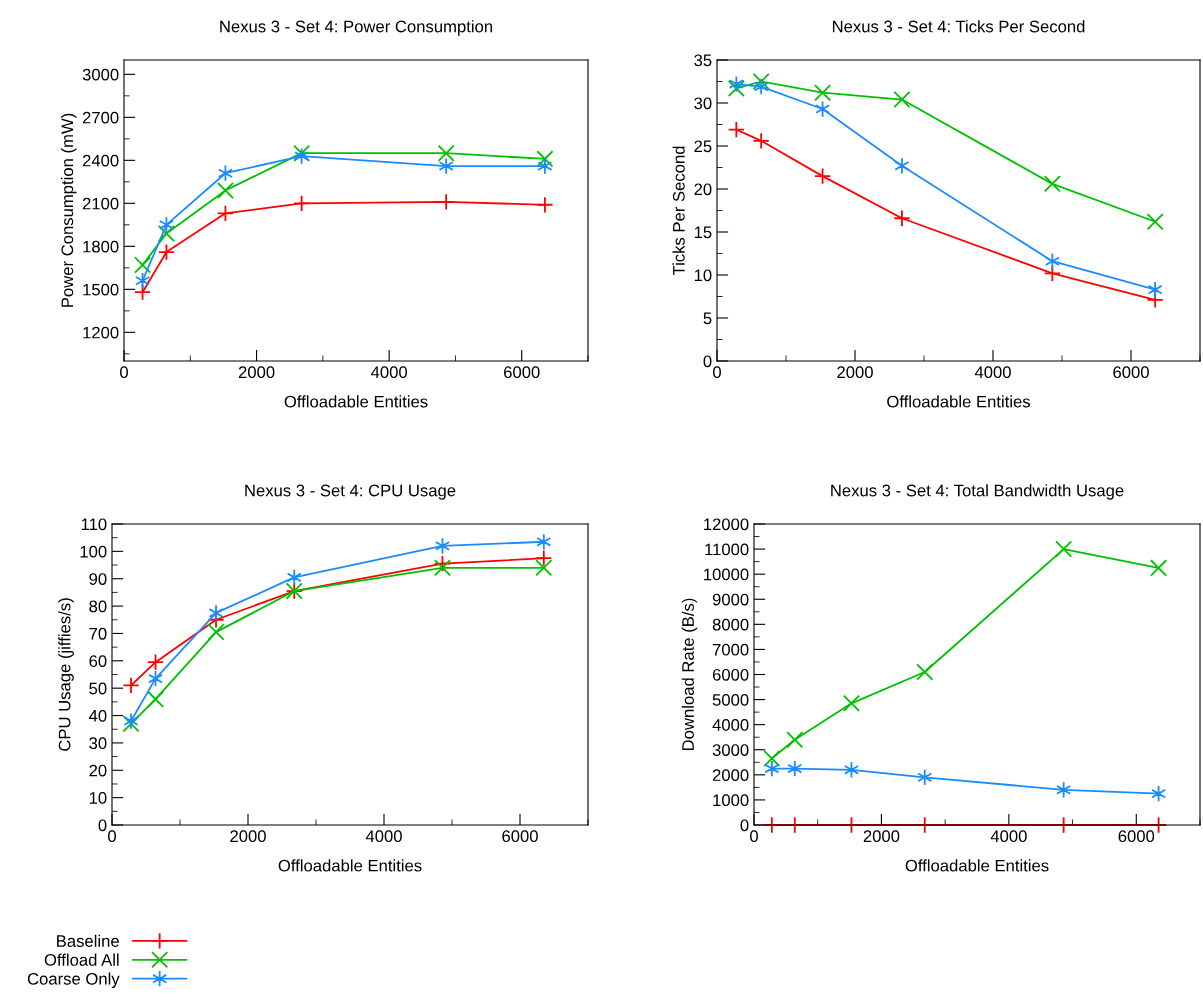 The width and height of the screenshot is (1203, 1003). I want to click on y-tick-label: 1800, so click(101, 246).